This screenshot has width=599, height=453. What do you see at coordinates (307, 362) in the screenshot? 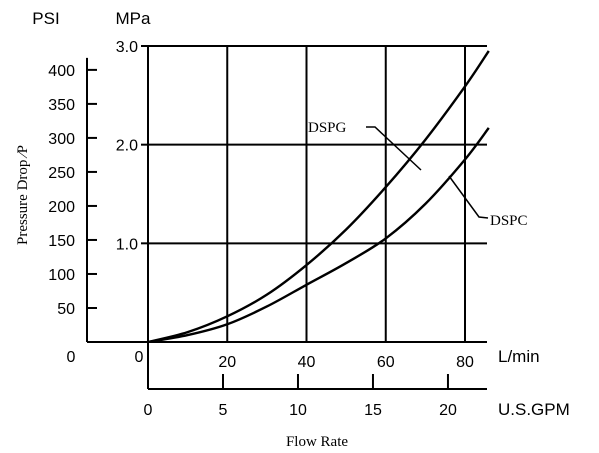
I see `lmin-tick-label: 40` at bounding box center [307, 362].